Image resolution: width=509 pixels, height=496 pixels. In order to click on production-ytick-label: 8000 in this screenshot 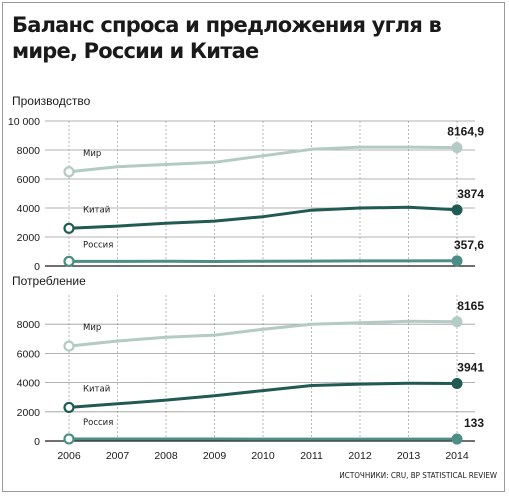, I will do `click(29, 151)`.